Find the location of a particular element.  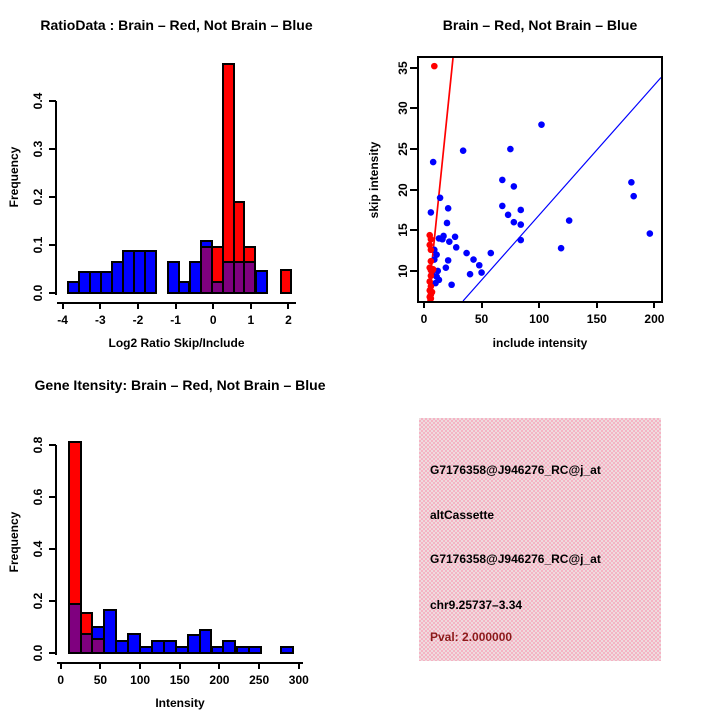

x-tick-label: 100 is located at coordinates (140, 680).